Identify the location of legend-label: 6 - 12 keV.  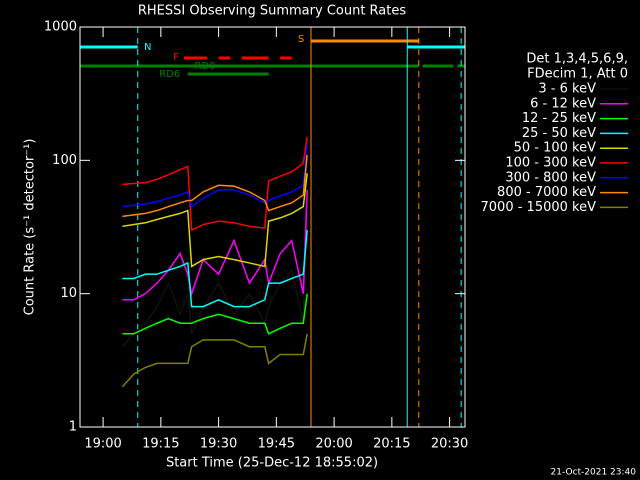
(563, 103).